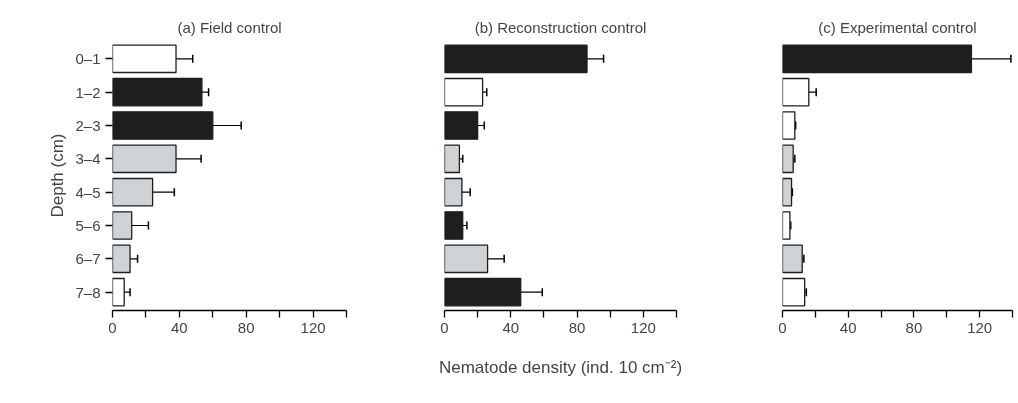  Describe the element at coordinates (897, 27) in the screenshot. I see `chart-title: (c) Experimental control` at that location.